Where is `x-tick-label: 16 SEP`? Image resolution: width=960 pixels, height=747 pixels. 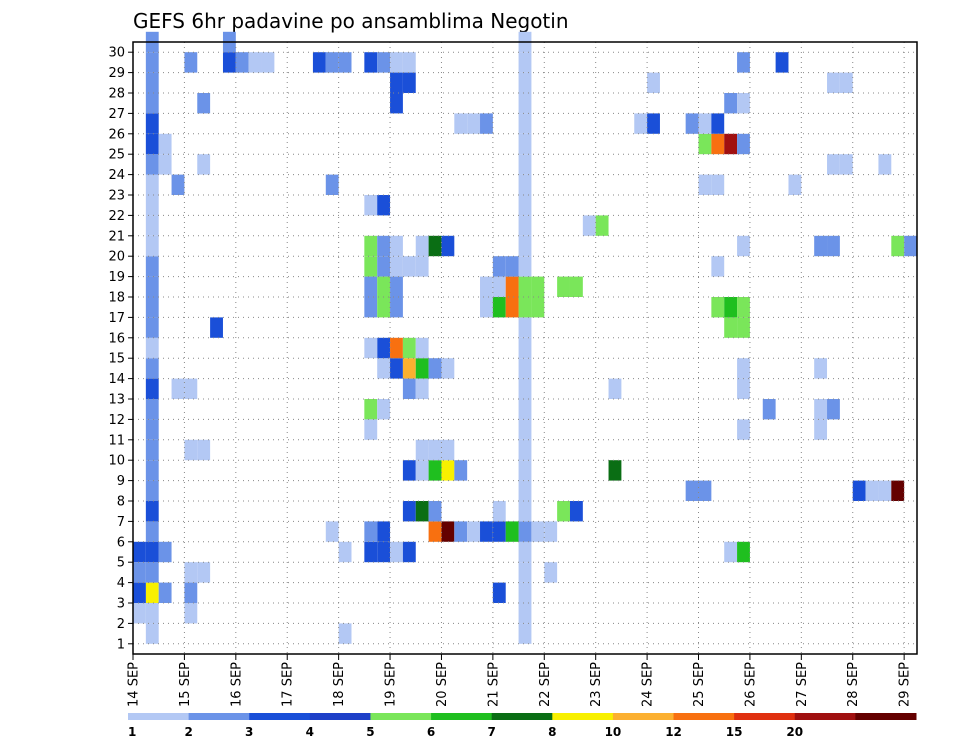
x-tick-label: 16 SEP is located at coordinates (236, 684).